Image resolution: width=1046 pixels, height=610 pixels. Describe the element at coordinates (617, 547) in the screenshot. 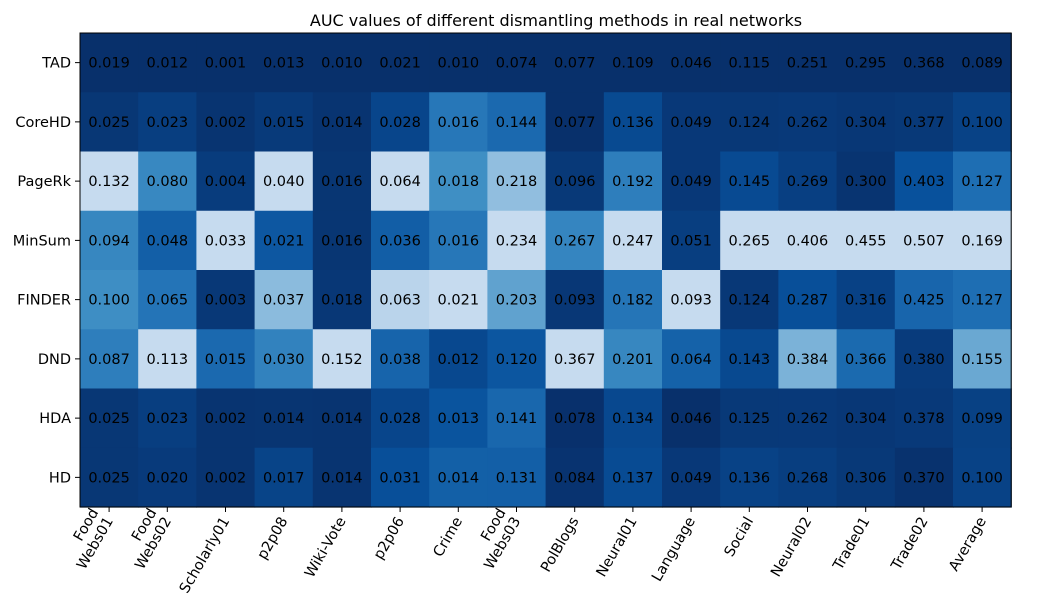

I see `x-tick-label: Neural01` at that location.